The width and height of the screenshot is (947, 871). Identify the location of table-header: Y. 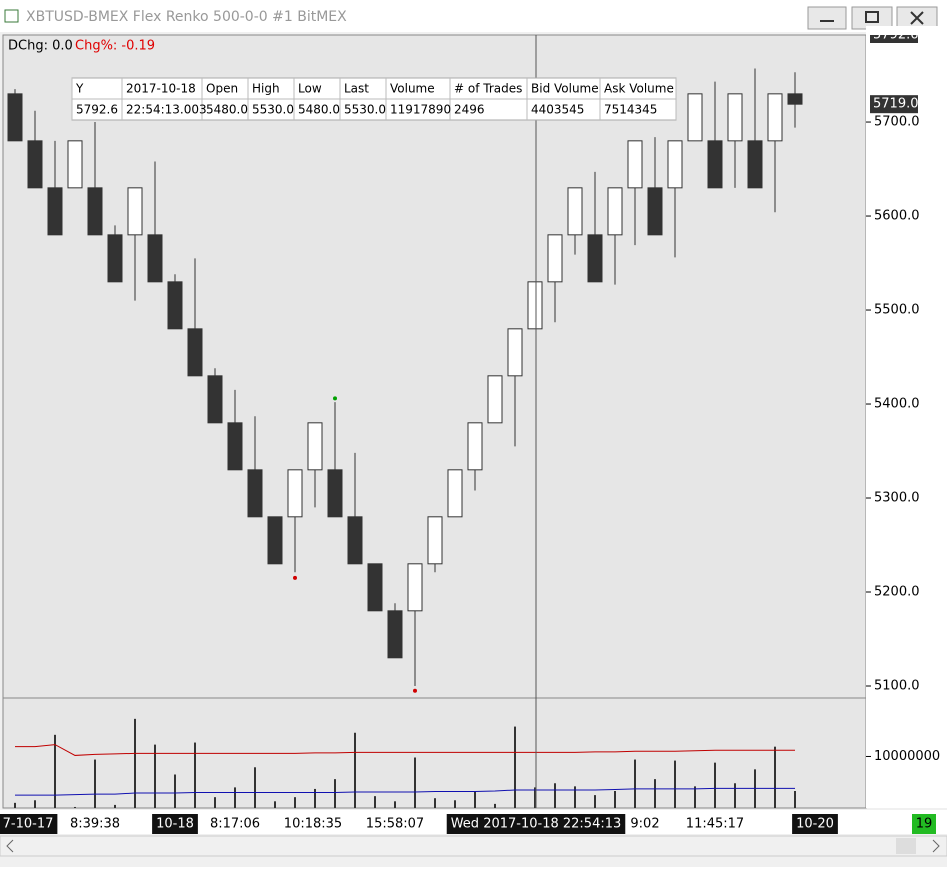
(79, 89).